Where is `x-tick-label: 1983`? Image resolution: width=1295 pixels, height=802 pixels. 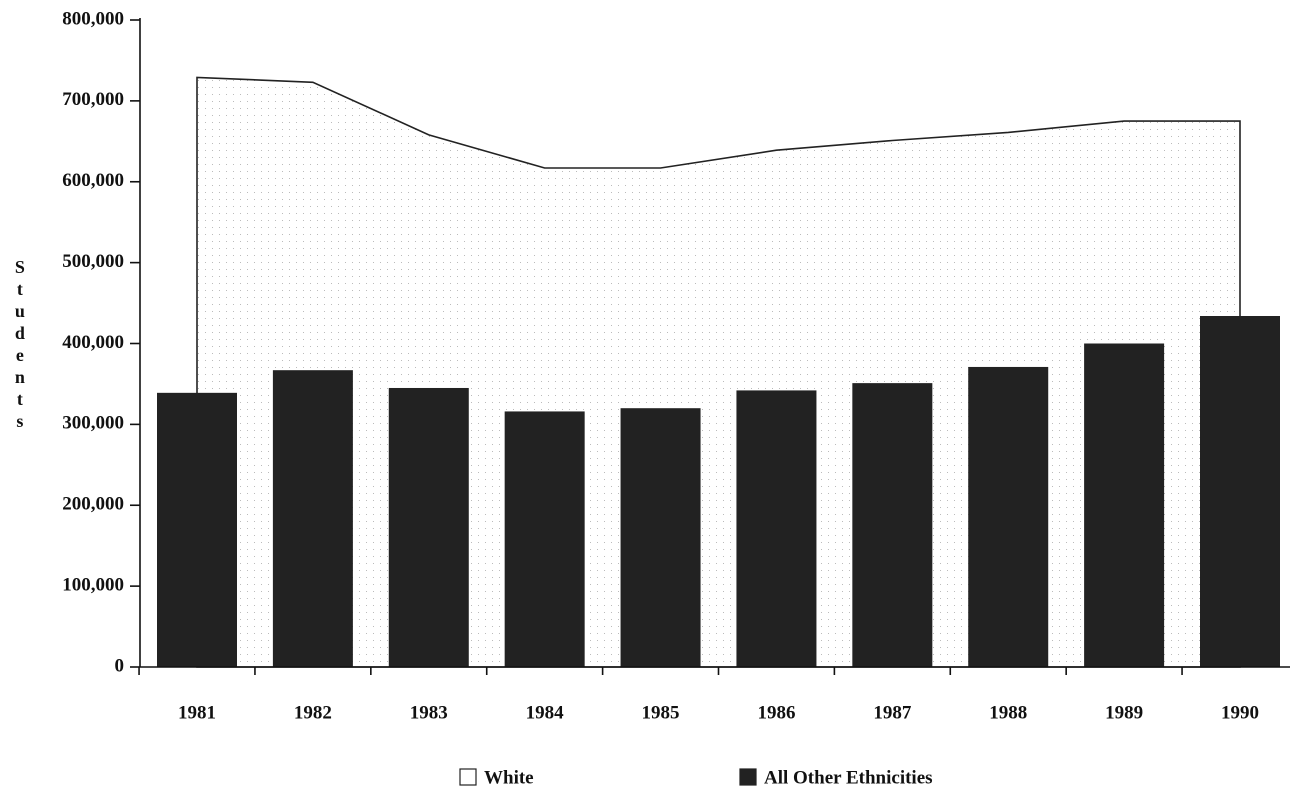
x-tick-label: 1983 is located at coordinates (429, 712).